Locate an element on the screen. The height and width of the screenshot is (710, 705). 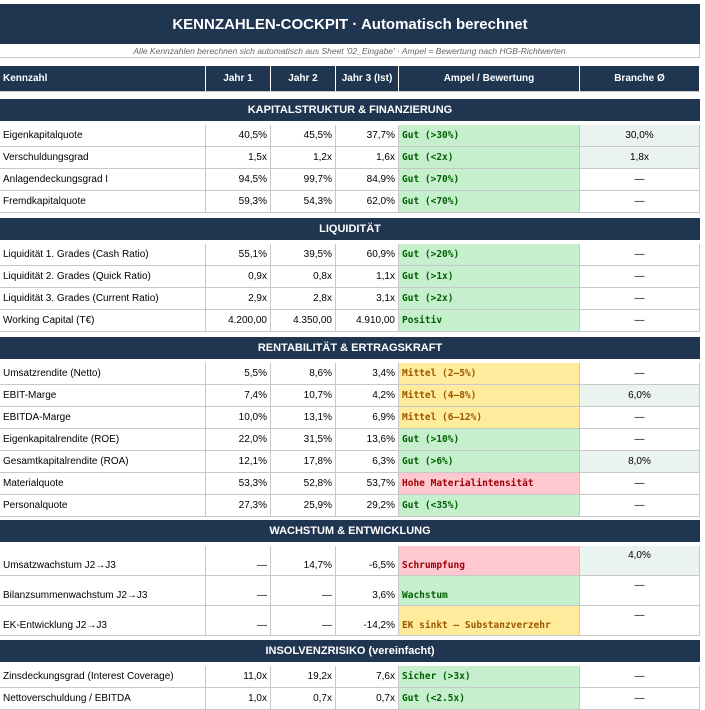
jahr3-cell: 6,3% is located at coordinates (367, 462).